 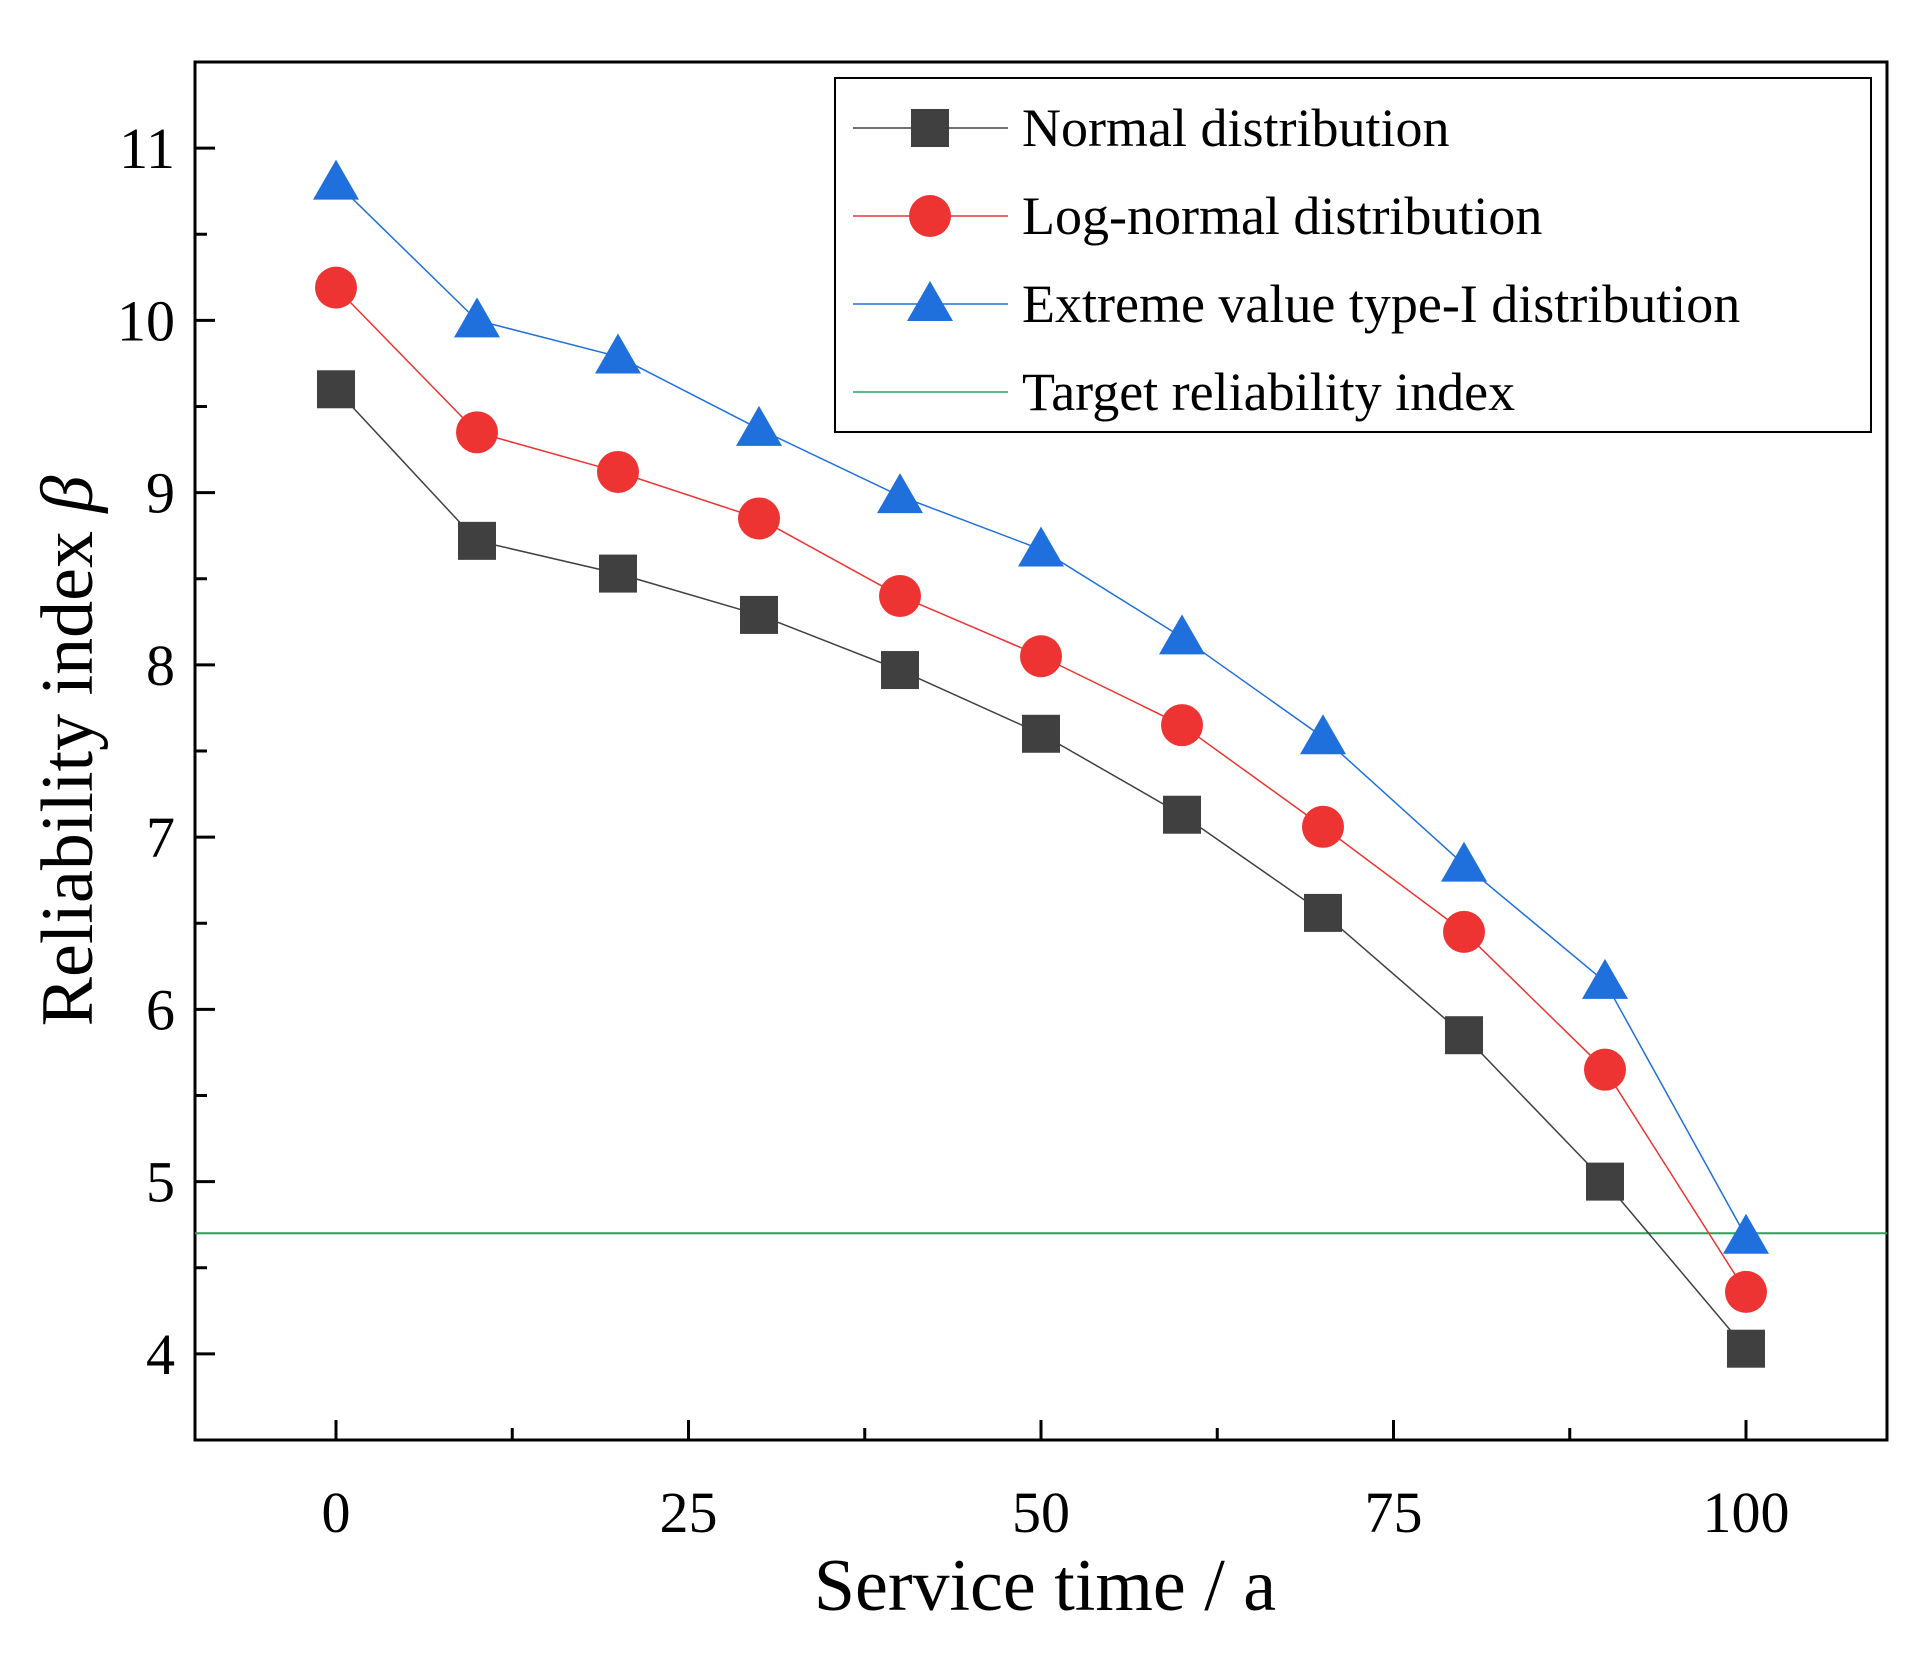 What do you see at coordinates (147, 148) in the screenshot?
I see `y-tick-label: 11` at bounding box center [147, 148].